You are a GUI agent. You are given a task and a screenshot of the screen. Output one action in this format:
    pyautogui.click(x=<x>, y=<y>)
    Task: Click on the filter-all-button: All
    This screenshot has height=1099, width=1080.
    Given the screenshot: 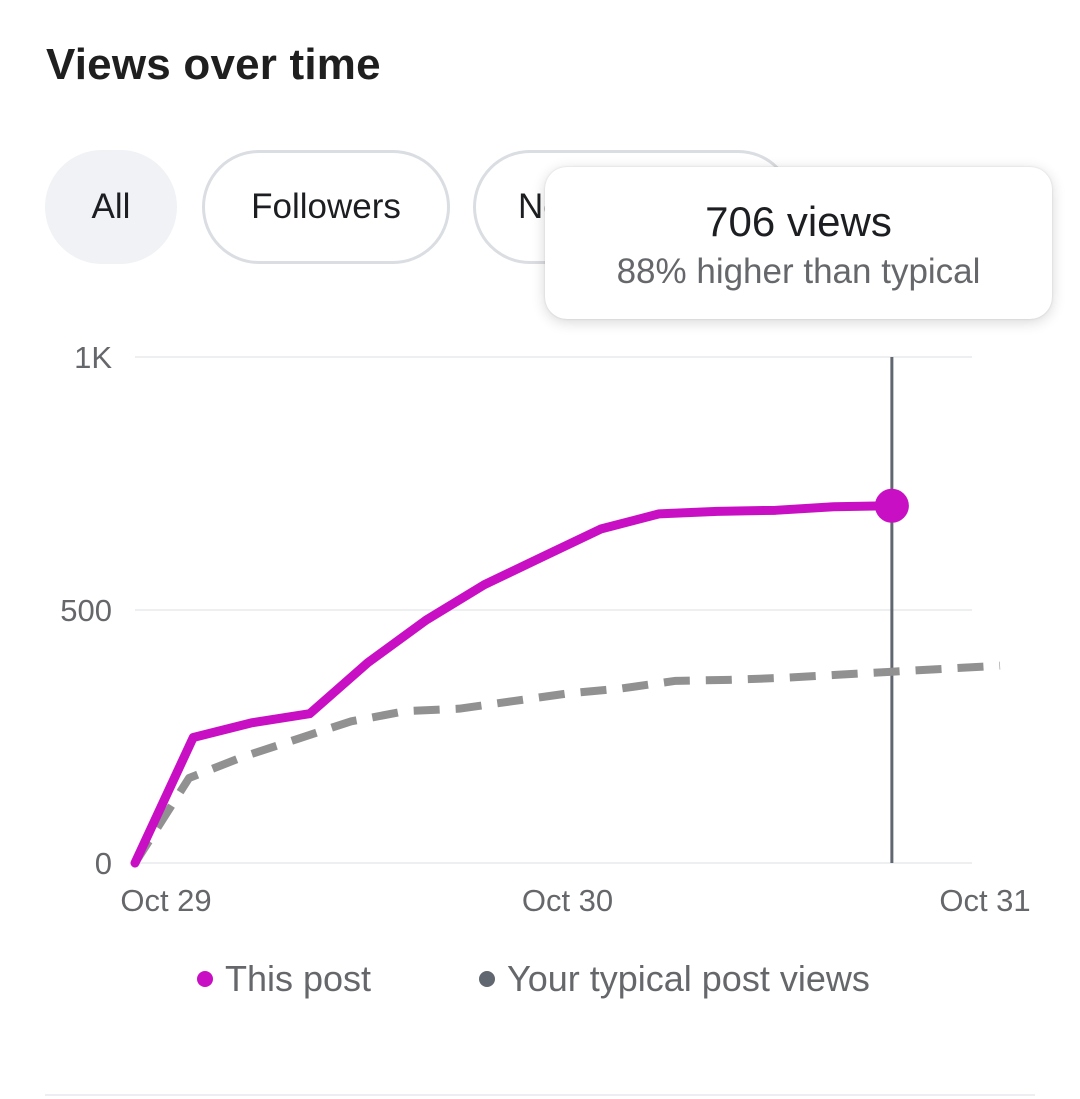 What is the action you would take?
    pyautogui.click(x=111, y=207)
    